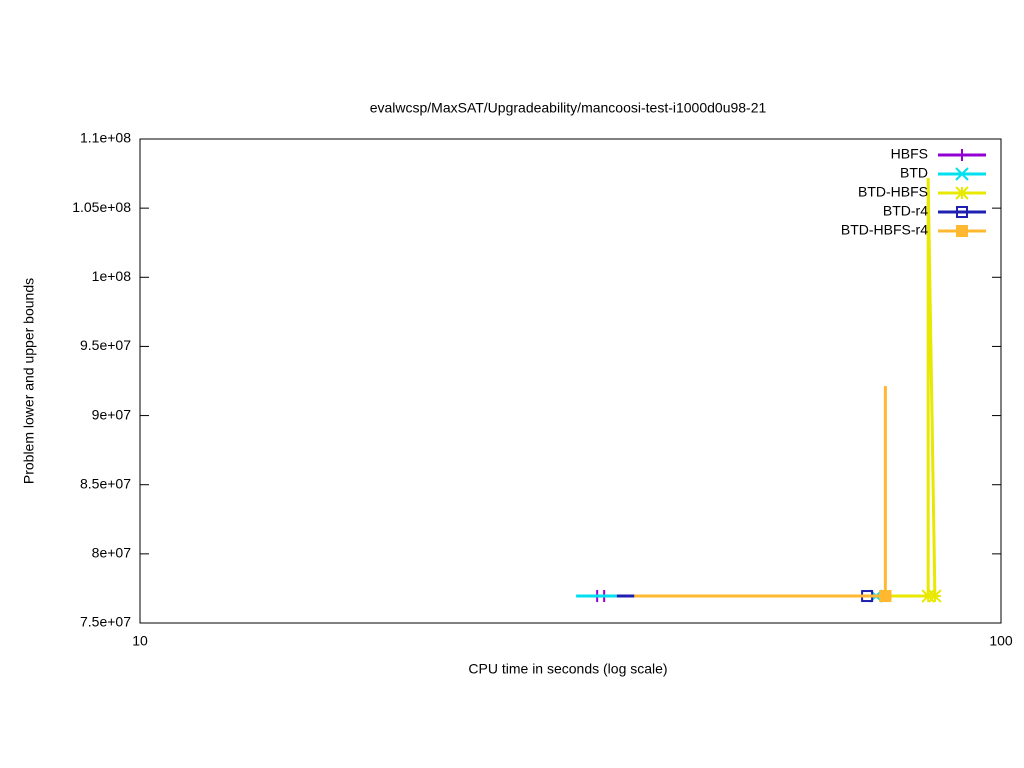 The image size is (1024, 768). I want to click on y-axis-label: Problem lower and upper bounds, so click(29, 381).